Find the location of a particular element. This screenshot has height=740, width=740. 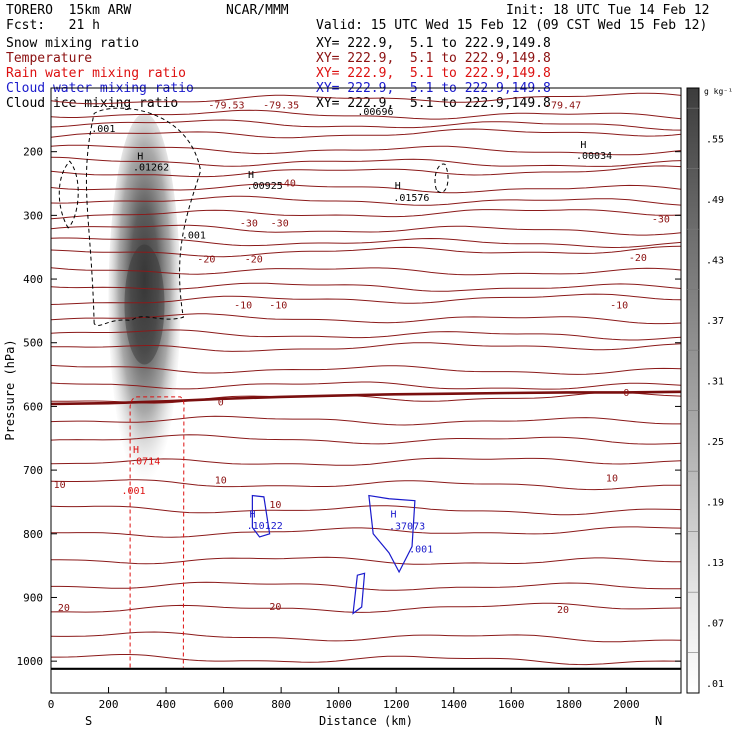

y-tick-label: 900 is located at coordinates (33, 597).